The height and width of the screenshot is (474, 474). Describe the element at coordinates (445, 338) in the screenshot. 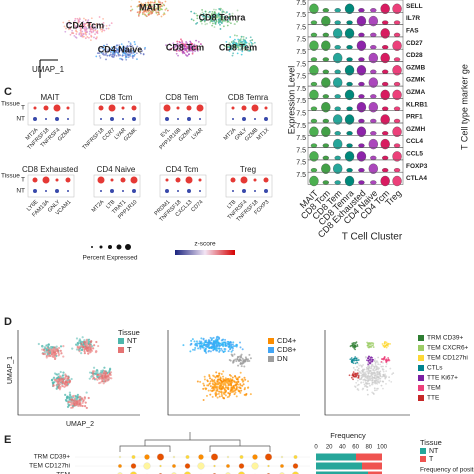

I see `legend-label: TRM CD39+` at that location.